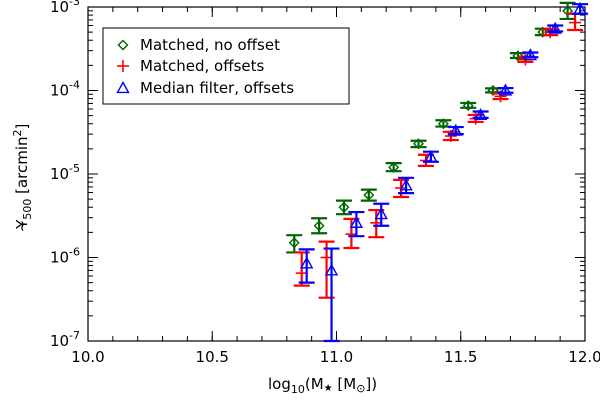  I want to click on x-tick-label: 12.0, so click(584, 357).